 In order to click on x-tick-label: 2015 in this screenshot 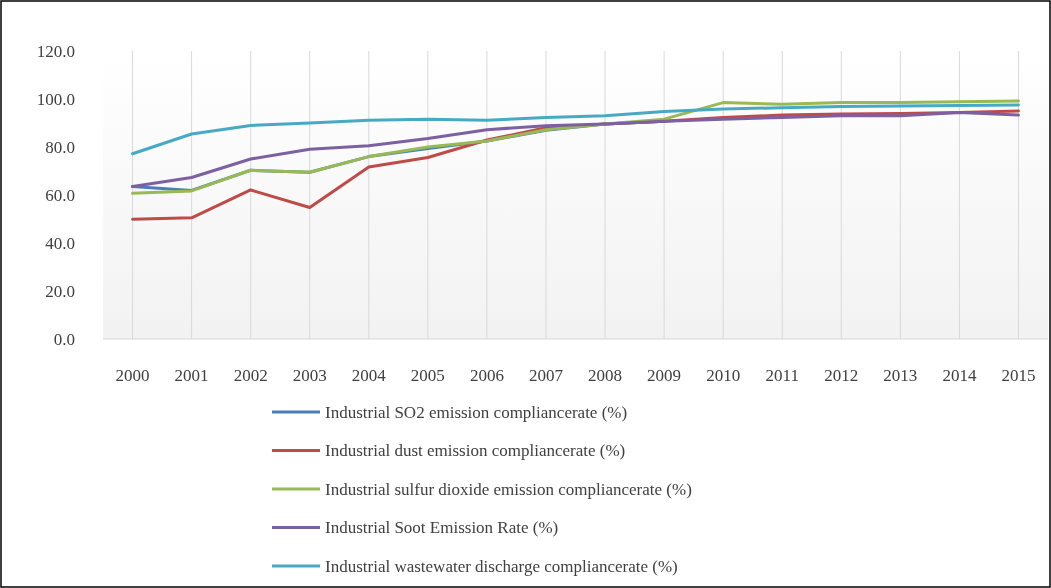, I will do `click(1018, 375)`.